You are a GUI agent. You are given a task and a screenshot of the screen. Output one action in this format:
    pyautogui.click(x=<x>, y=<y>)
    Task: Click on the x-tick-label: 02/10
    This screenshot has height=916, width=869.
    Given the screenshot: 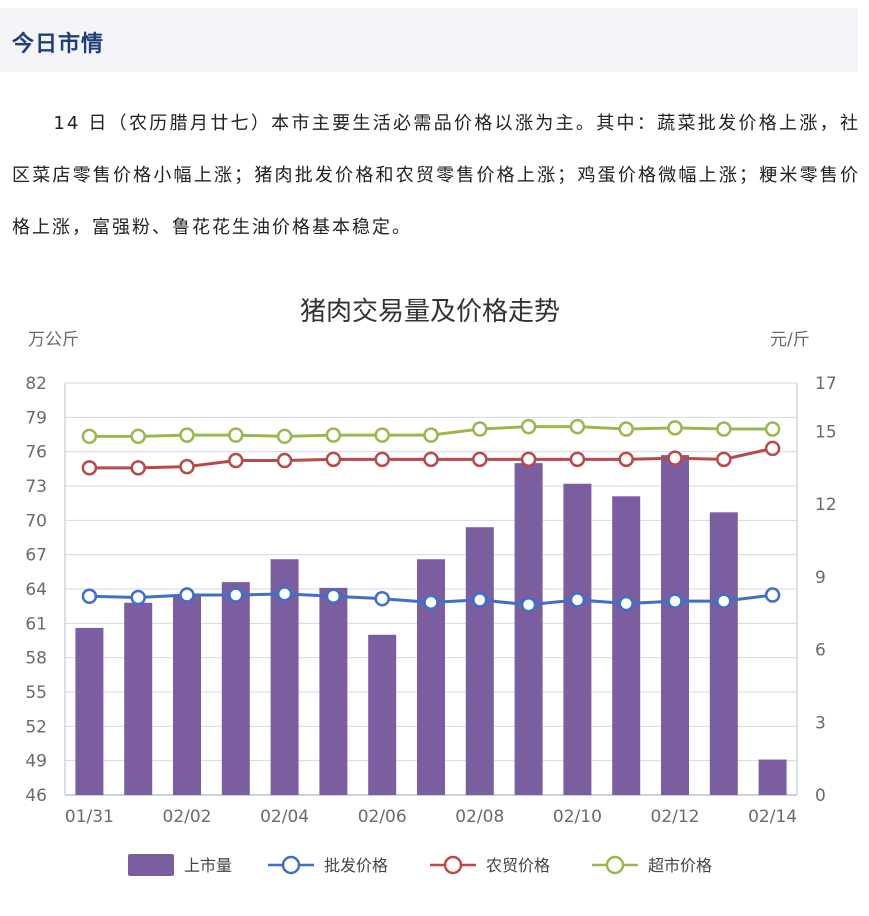 What is the action you would take?
    pyautogui.click(x=577, y=817)
    